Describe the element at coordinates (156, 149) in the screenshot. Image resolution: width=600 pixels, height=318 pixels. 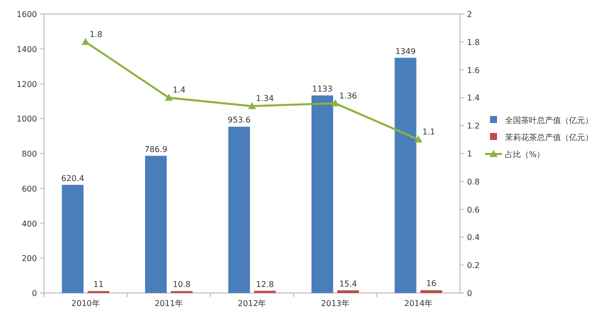
I see `data-label: 786.9` at that location.